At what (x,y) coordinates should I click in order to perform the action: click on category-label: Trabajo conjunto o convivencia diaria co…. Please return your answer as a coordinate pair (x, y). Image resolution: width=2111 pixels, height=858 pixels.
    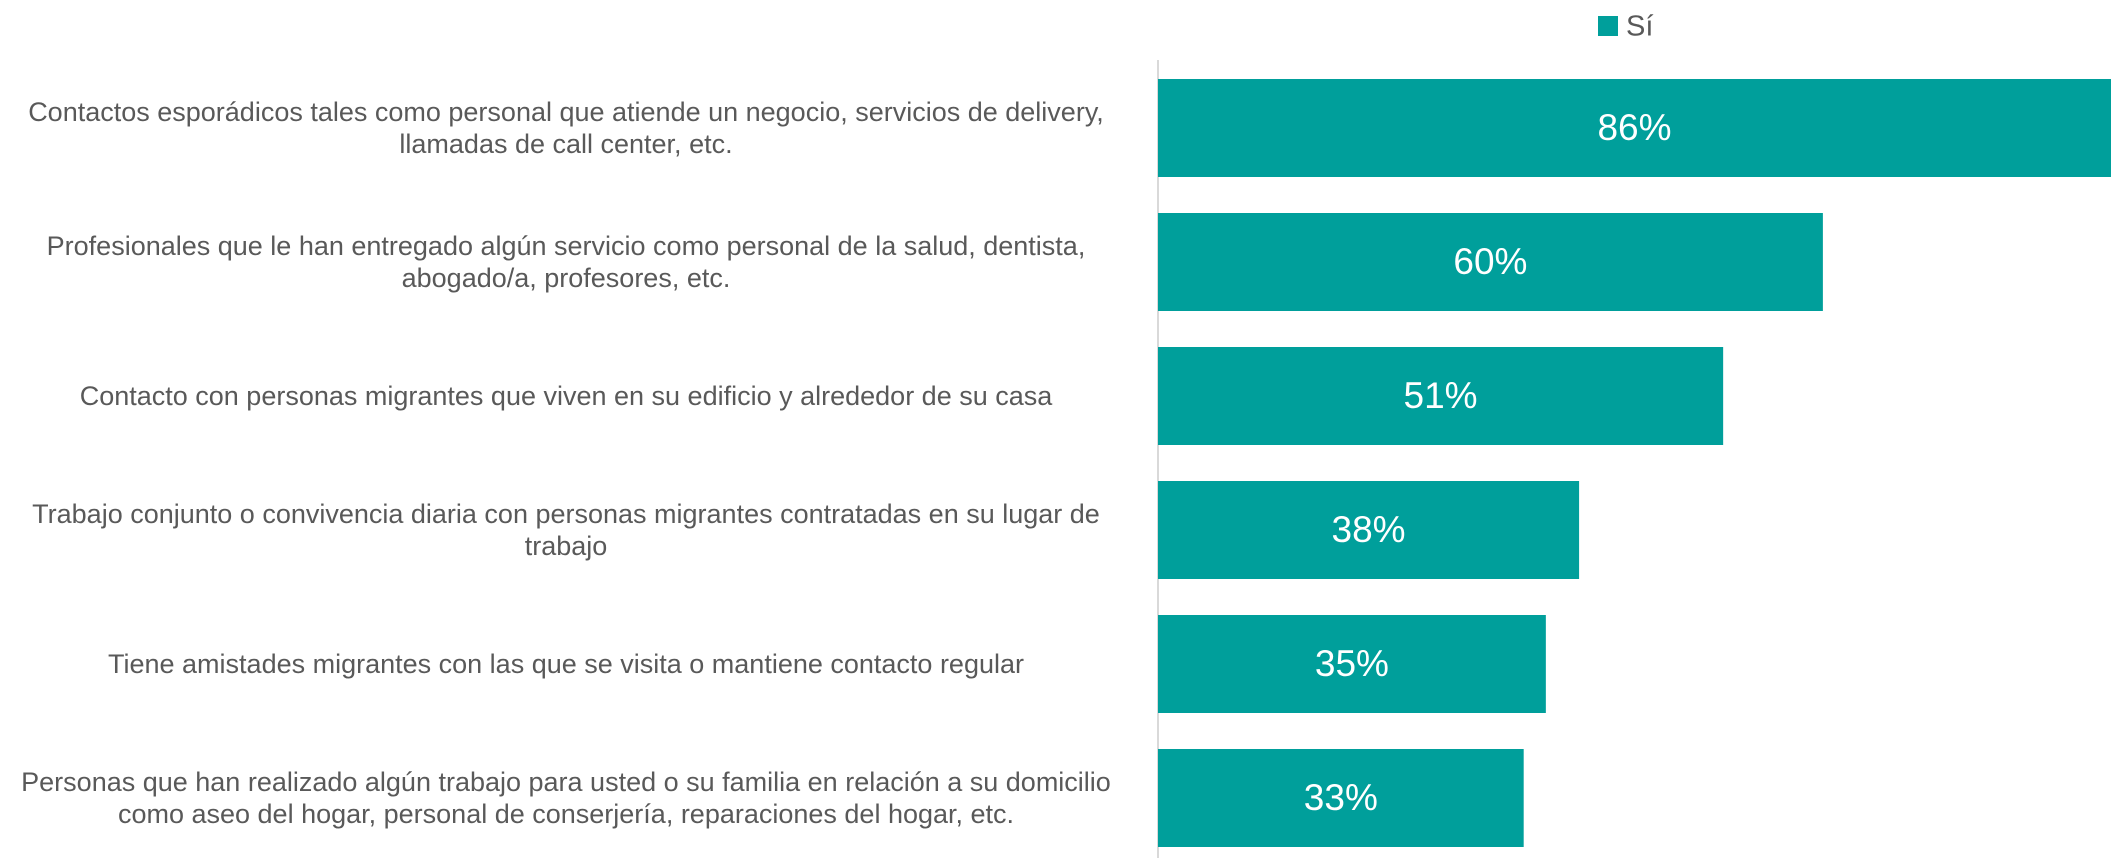
    Looking at the image, I should click on (566, 530).